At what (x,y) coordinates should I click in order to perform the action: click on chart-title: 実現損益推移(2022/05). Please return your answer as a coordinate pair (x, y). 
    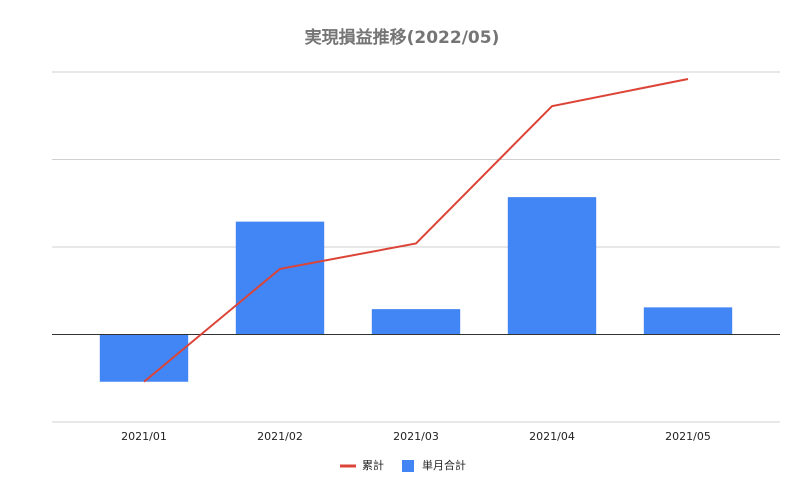
    Looking at the image, I should click on (402, 37).